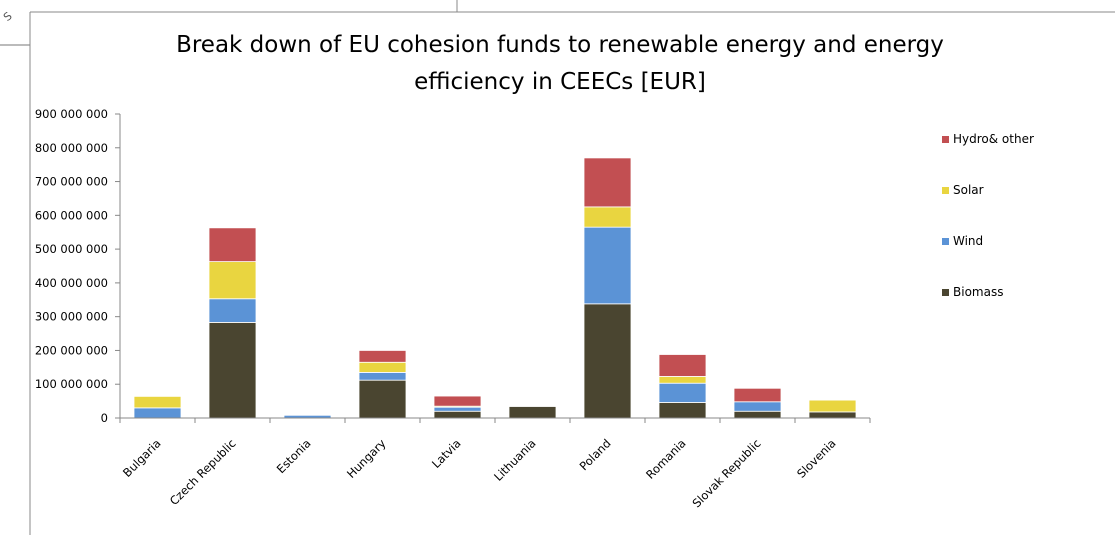 The height and width of the screenshot is (535, 1115). I want to click on y-tick-label: 600 000 000, so click(71, 215).